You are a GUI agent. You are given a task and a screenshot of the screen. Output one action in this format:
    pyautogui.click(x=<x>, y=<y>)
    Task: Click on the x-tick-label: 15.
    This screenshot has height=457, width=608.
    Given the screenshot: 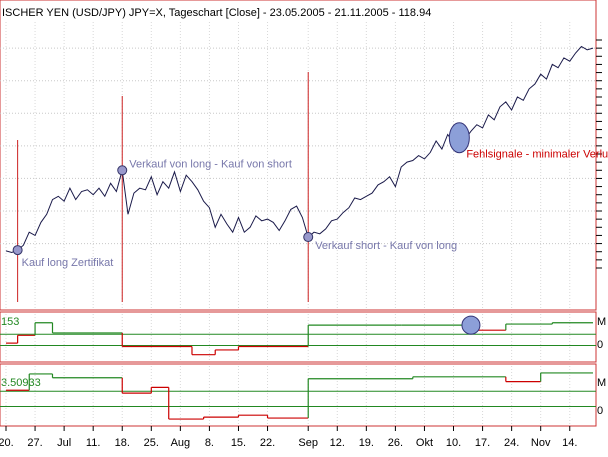 What is the action you would take?
    pyautogui.click(x=238, y=443)
    